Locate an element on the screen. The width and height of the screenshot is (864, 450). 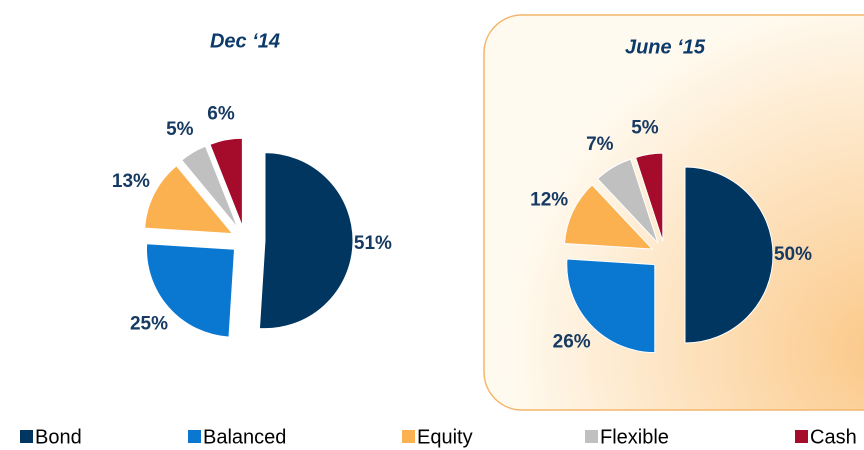
data-label: 13% is located at coordinates (131, 181).